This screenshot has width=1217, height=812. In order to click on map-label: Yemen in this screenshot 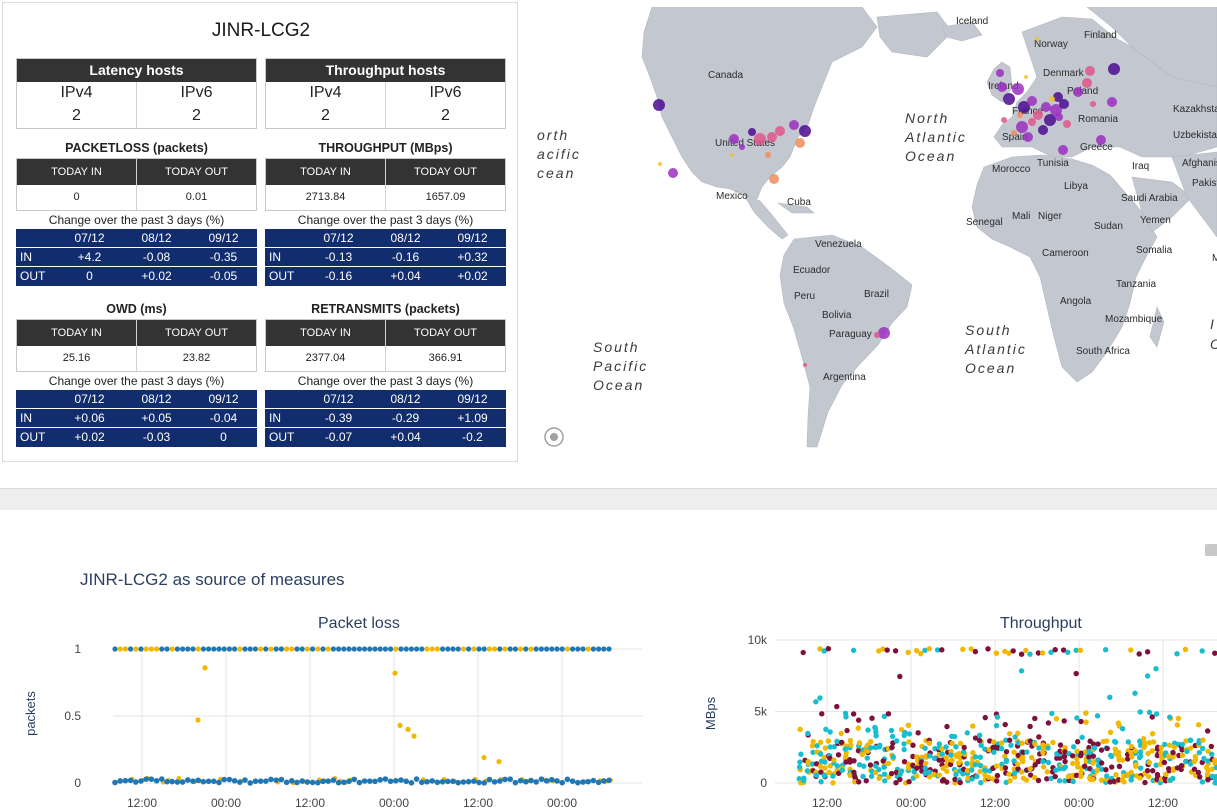, I will do `click(1155, 220)`.